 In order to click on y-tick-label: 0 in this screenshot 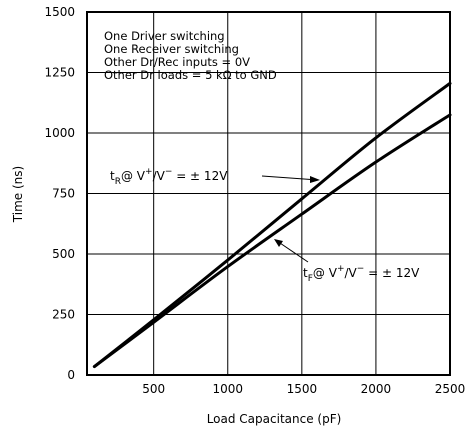, I will do `click(71, 375)`.